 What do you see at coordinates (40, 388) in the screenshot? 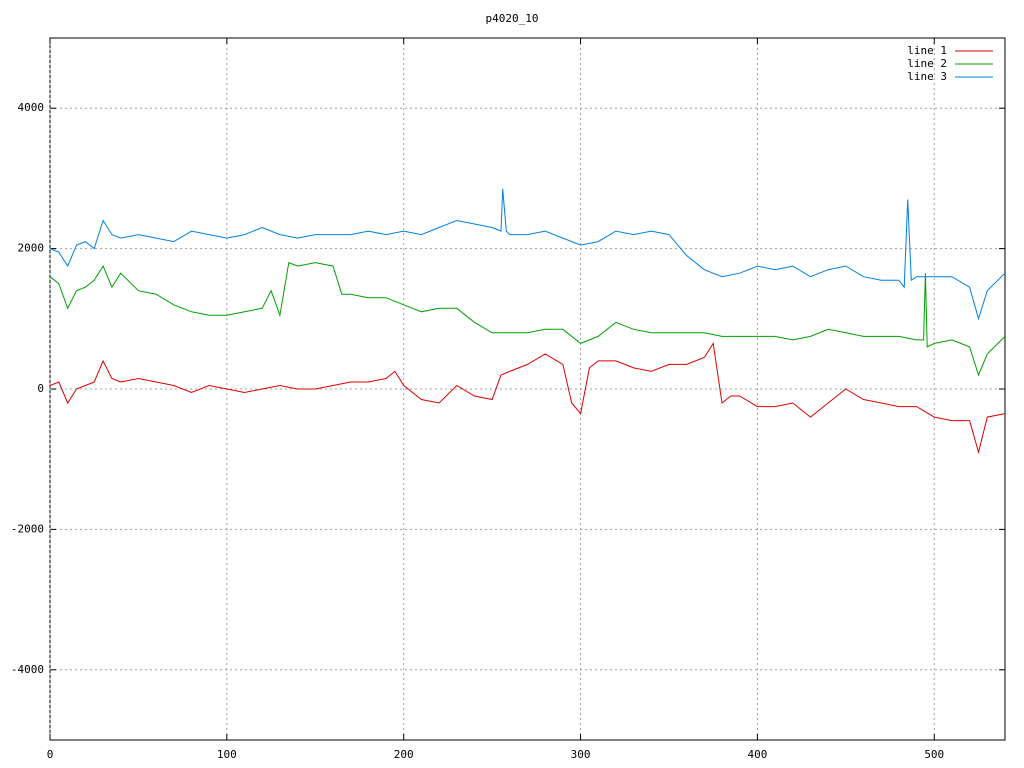
I see `y-tick-label: 0` at bounding box center [40, 388].